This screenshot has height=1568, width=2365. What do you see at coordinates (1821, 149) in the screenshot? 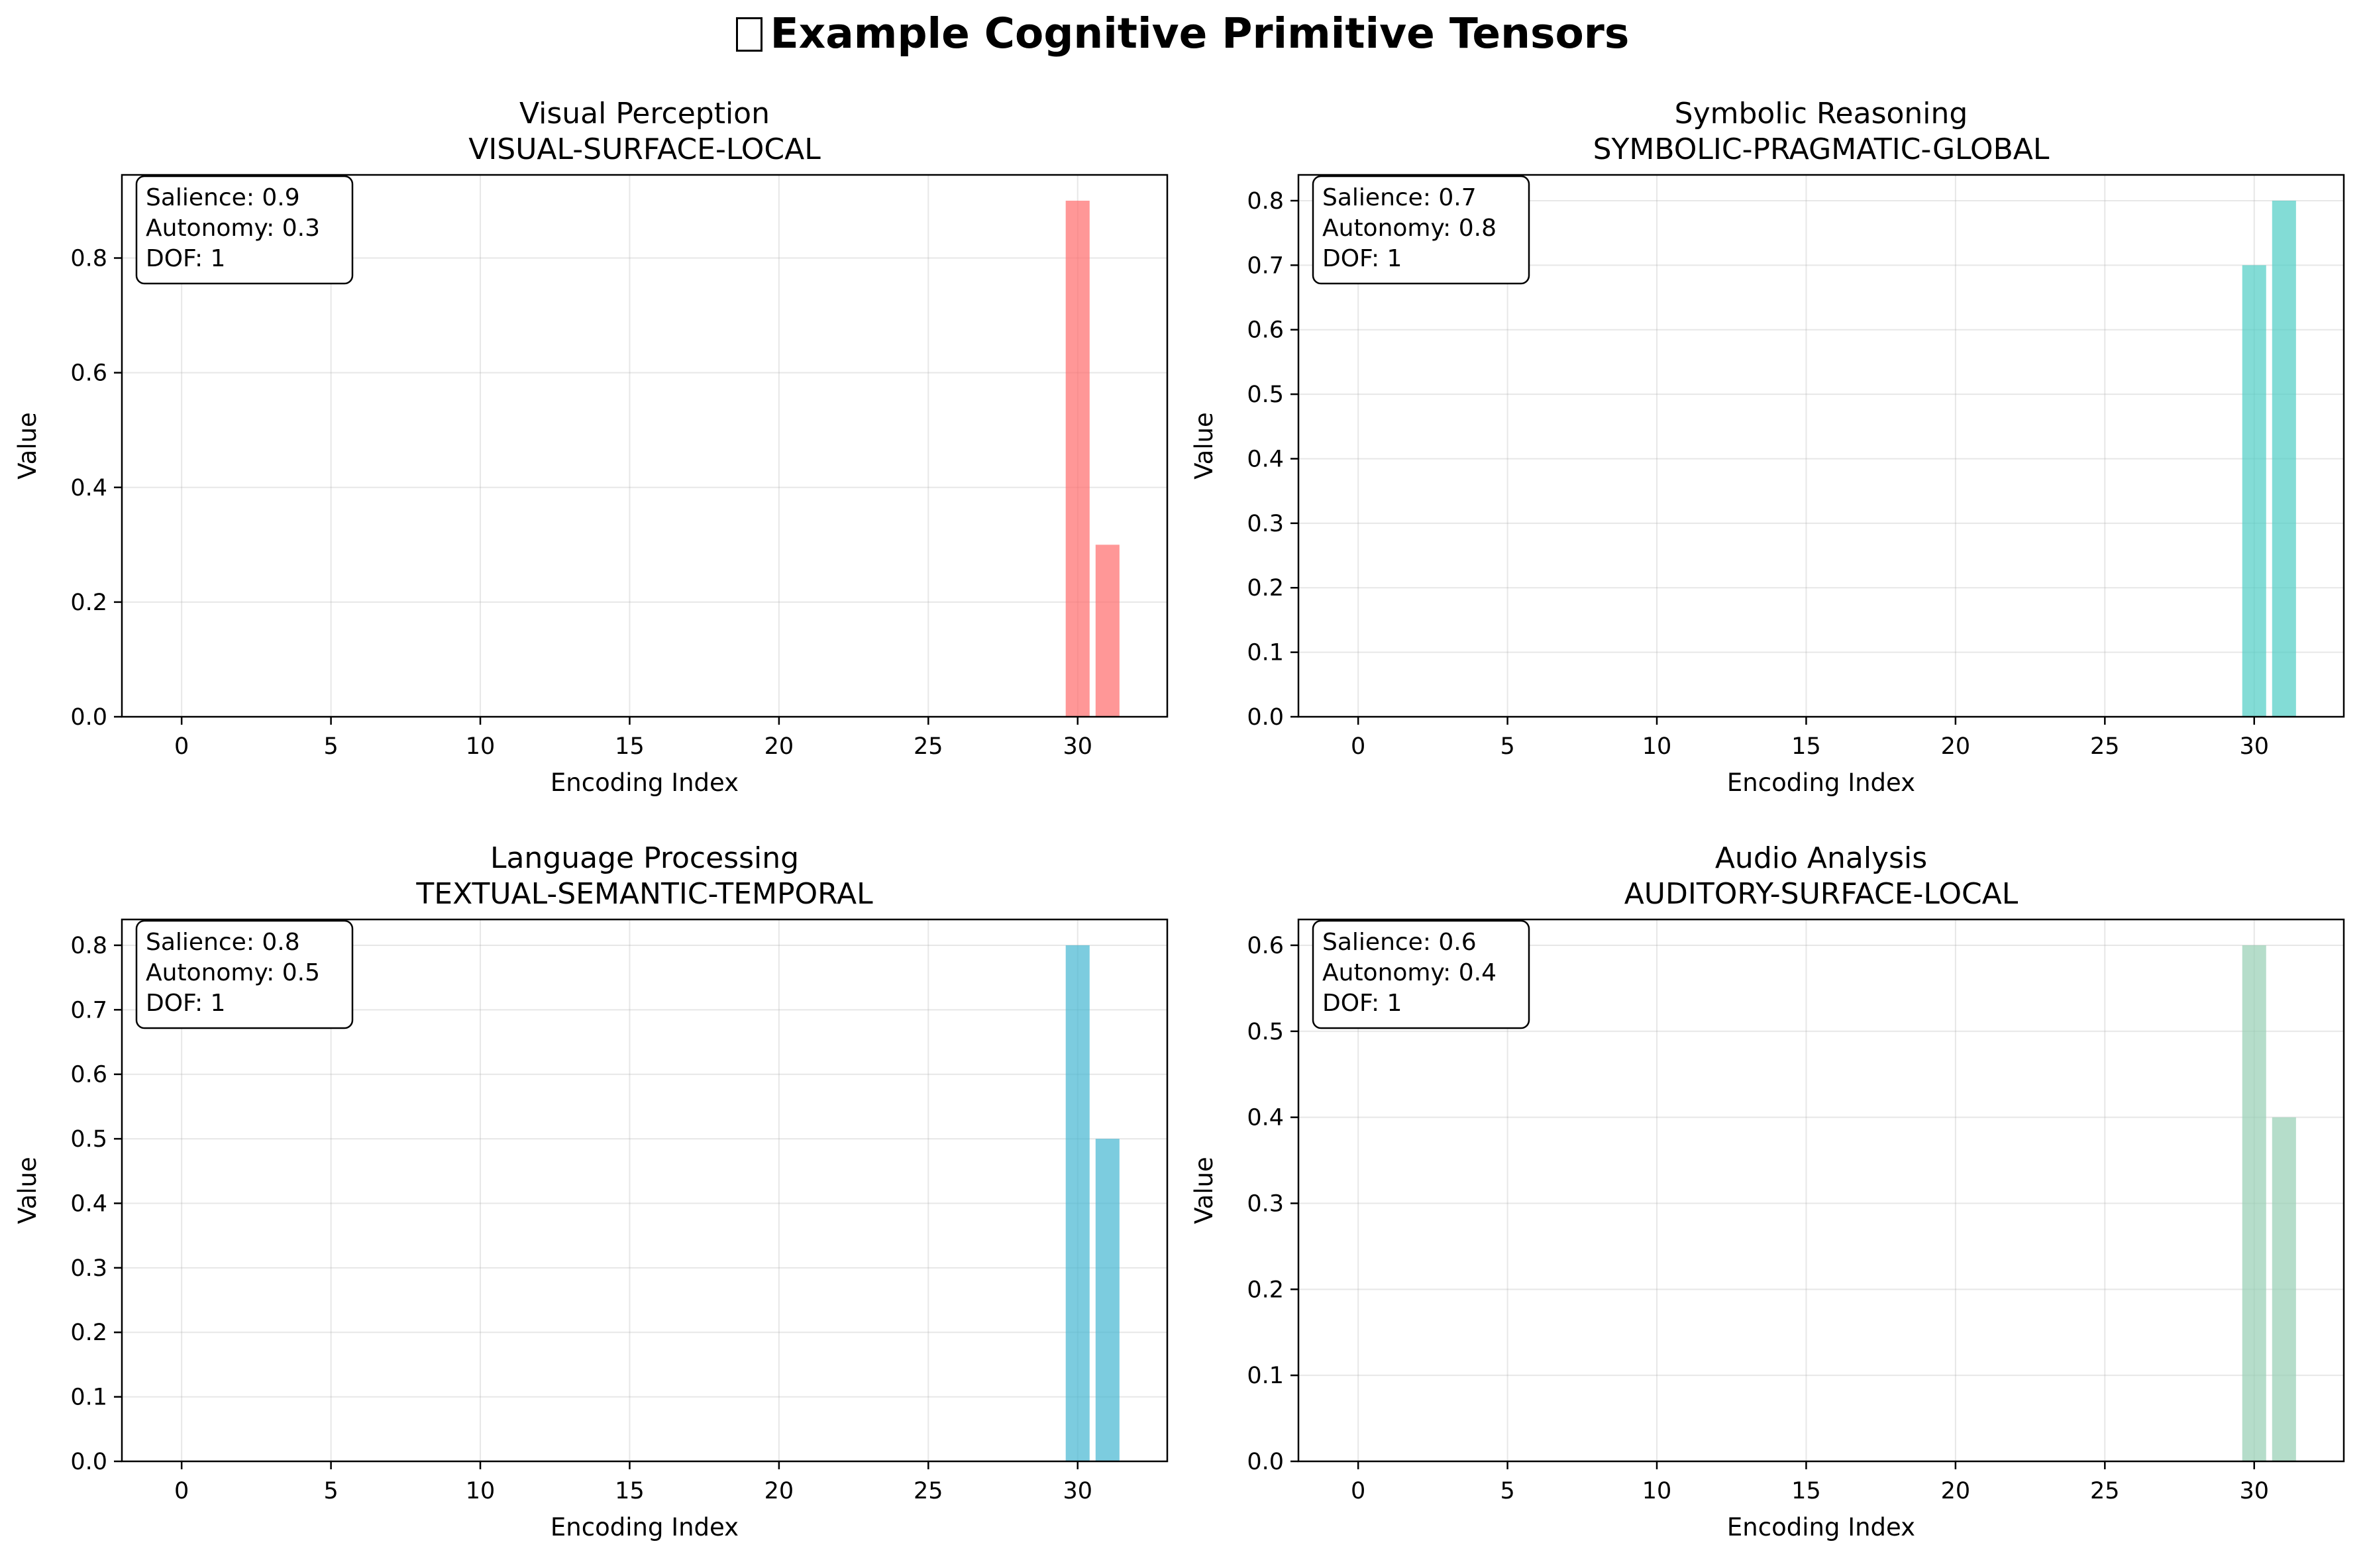
I see `chart-subtitle: SYMBOLIC-PRAGMATIC-GLOBAL` at bounding box center [1821, 149].